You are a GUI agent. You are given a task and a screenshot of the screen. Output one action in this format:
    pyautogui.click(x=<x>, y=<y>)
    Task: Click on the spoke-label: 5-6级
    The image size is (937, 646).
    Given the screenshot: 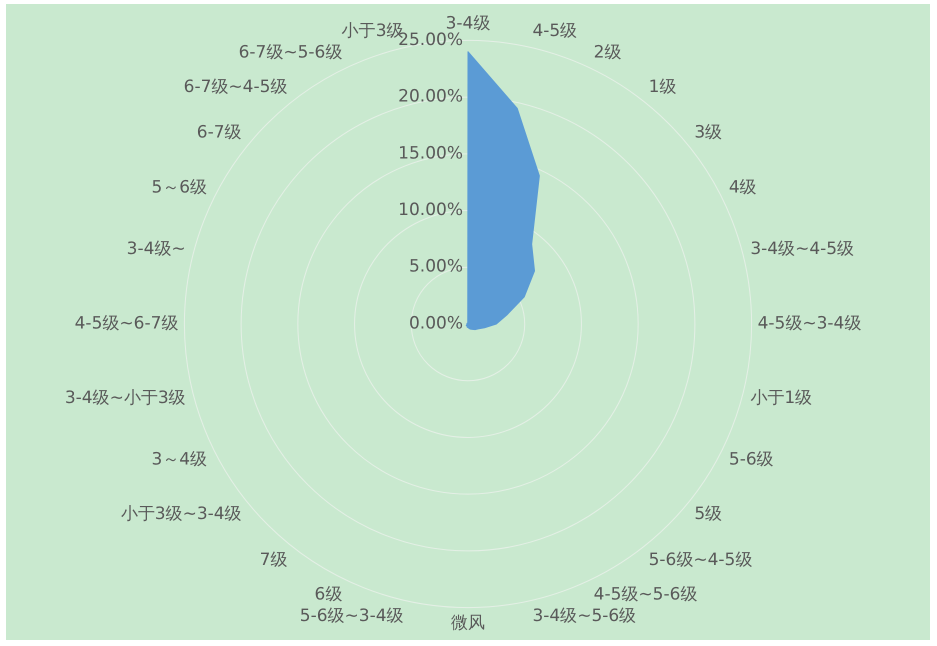 What is the action you would take?
    pyautogui.click(x=751, y=459)
    